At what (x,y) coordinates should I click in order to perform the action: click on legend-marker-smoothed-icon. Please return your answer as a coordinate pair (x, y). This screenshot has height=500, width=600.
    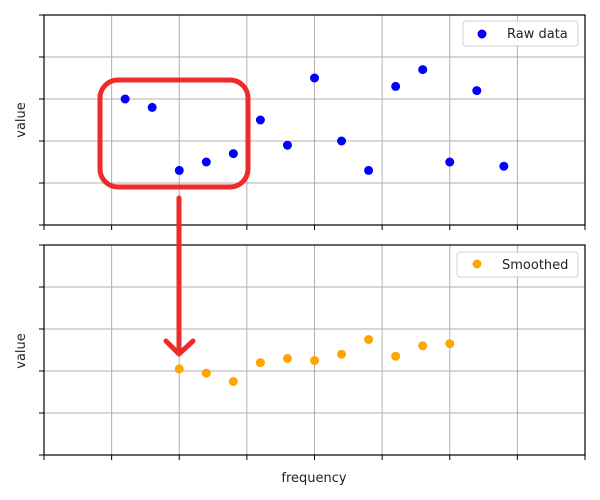
    Looking at the image, I should click on (477, 264).